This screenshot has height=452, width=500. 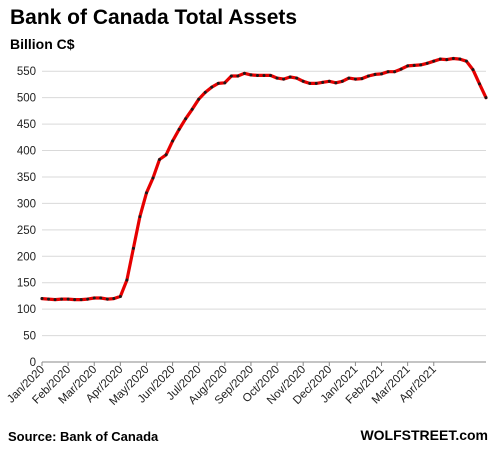 I want to click on y-tick-label: 350, so click(x=26, y=178).